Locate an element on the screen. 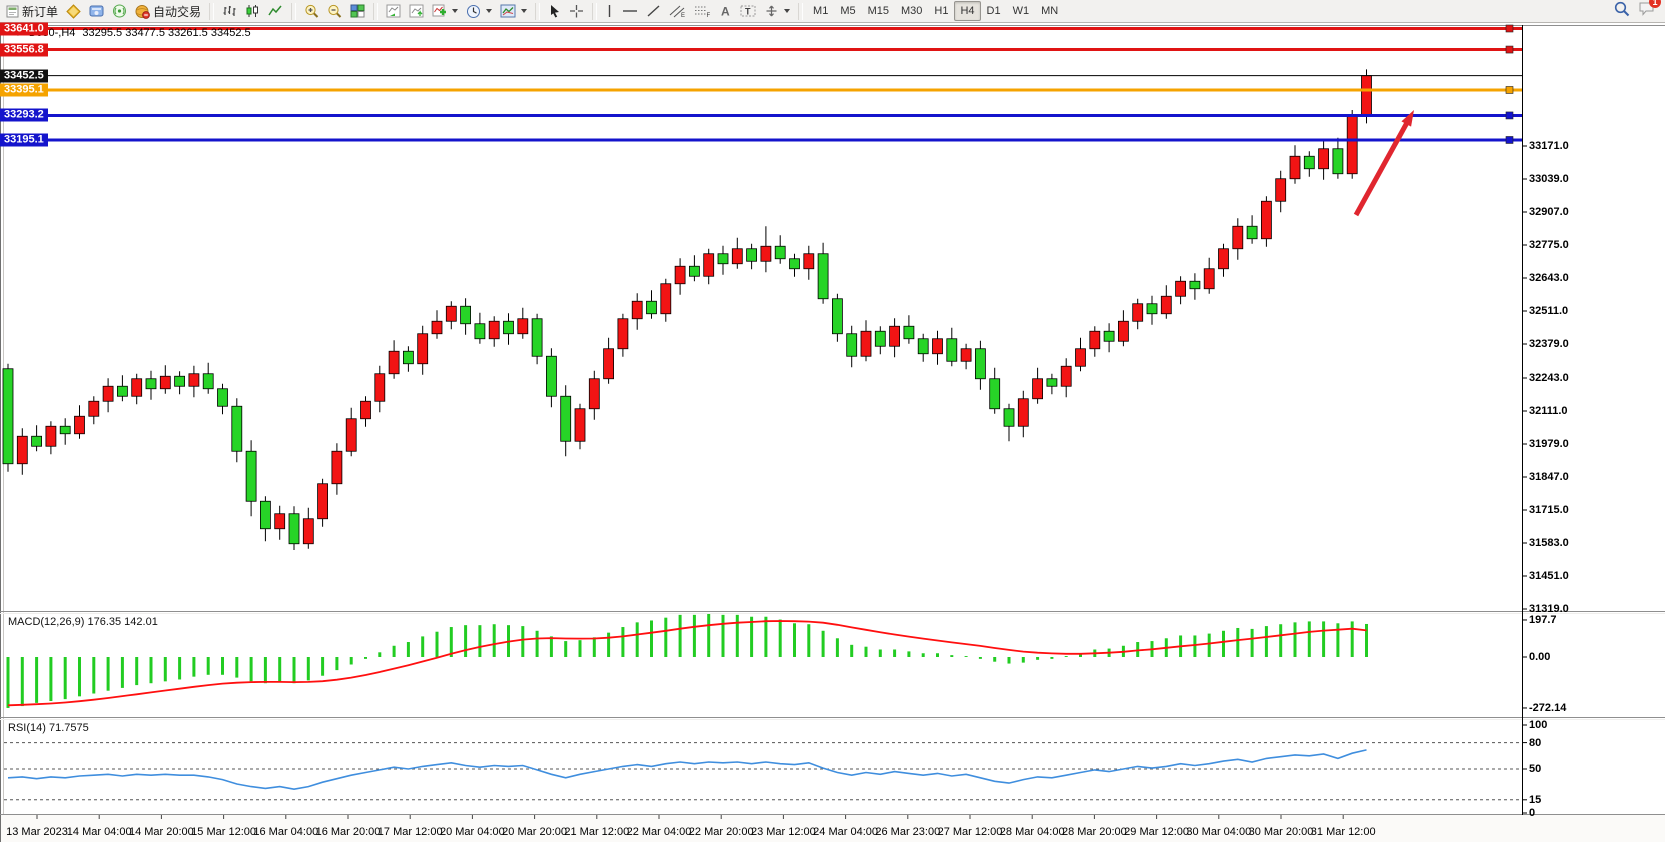  text-label-tool-button: T is located at coordinates (748, 11).